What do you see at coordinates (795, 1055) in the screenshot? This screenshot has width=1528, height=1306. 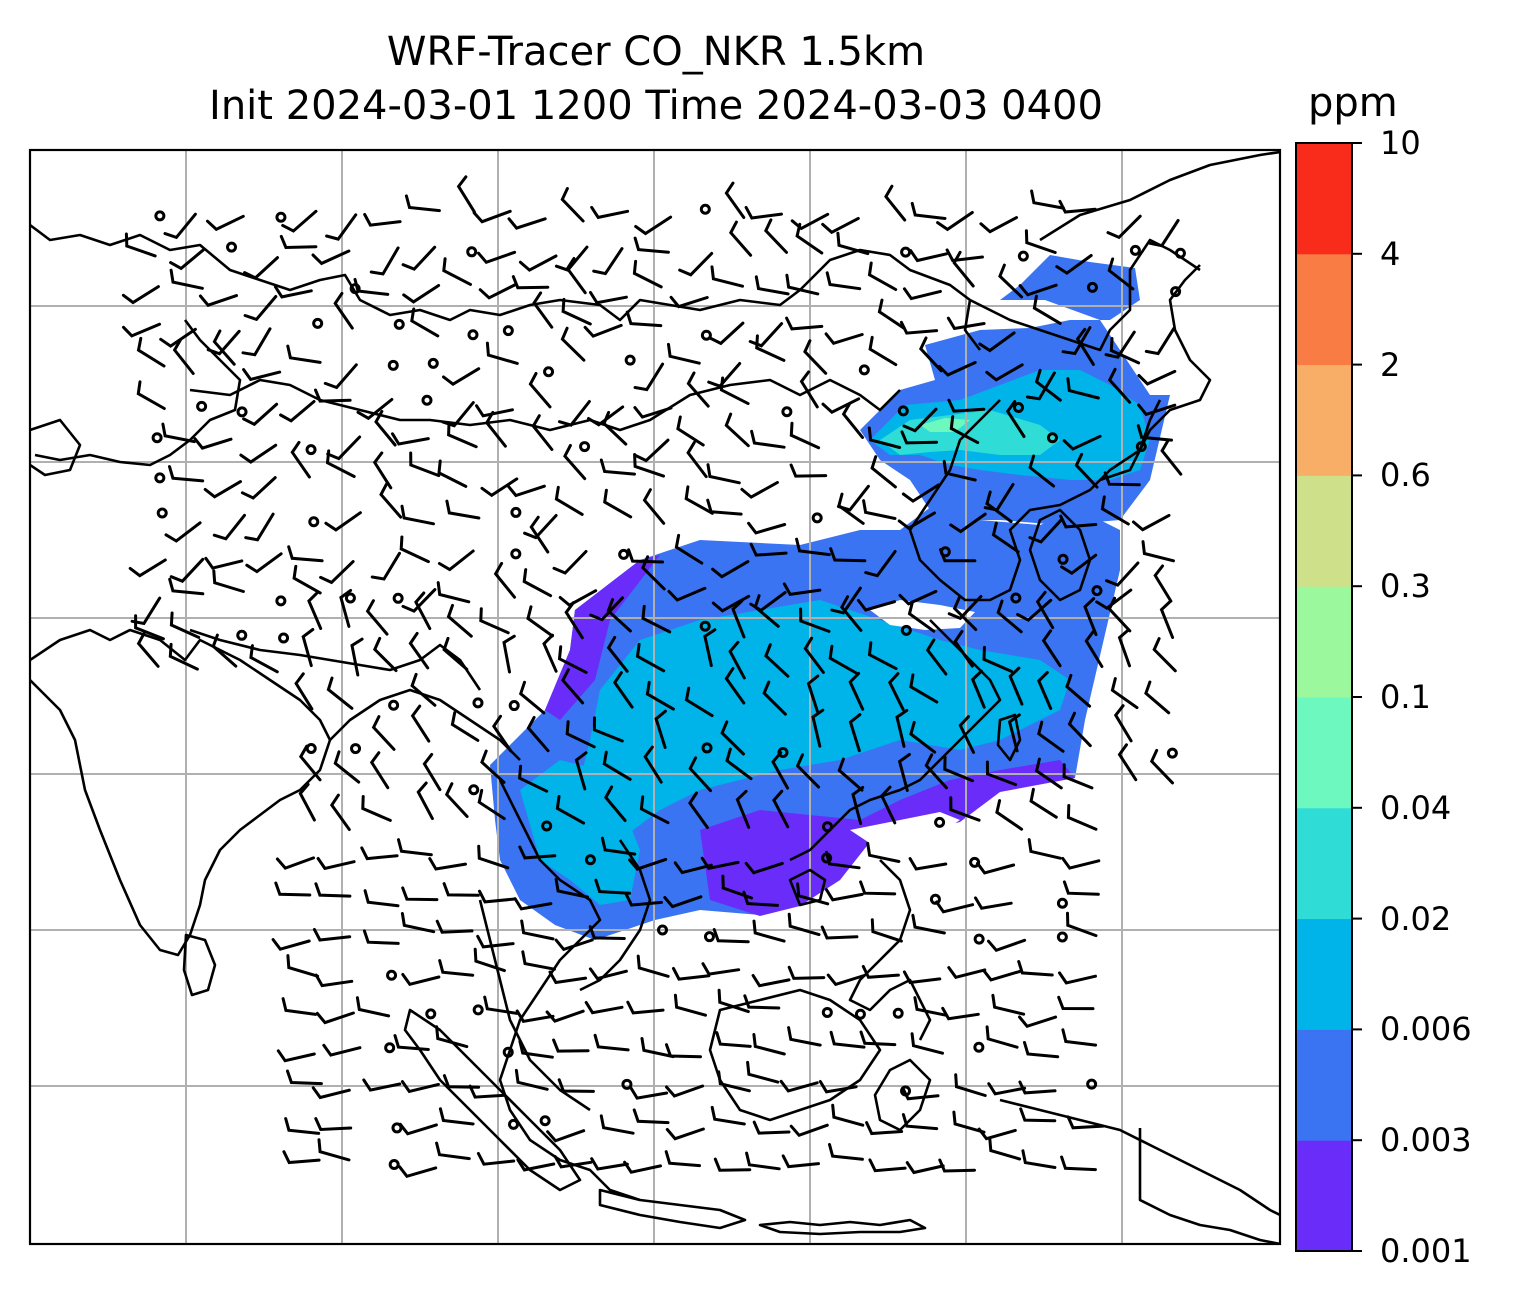 I see `coast-borneo` at bounding box center [795, 1055].